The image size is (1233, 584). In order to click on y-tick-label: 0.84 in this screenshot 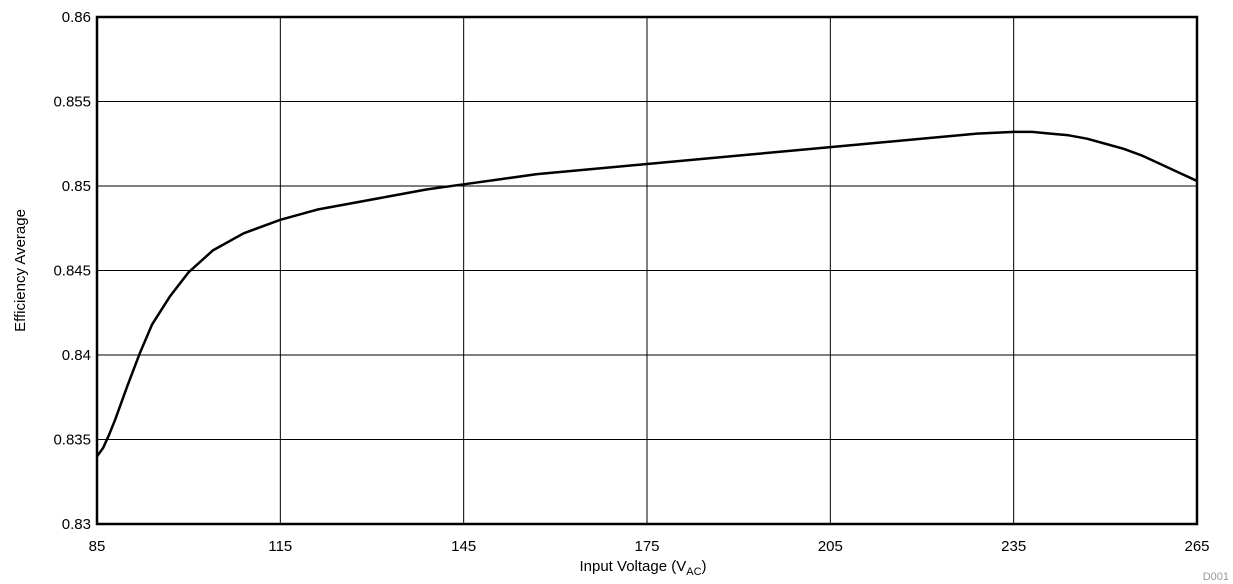, I will do `click(76, 355)`.